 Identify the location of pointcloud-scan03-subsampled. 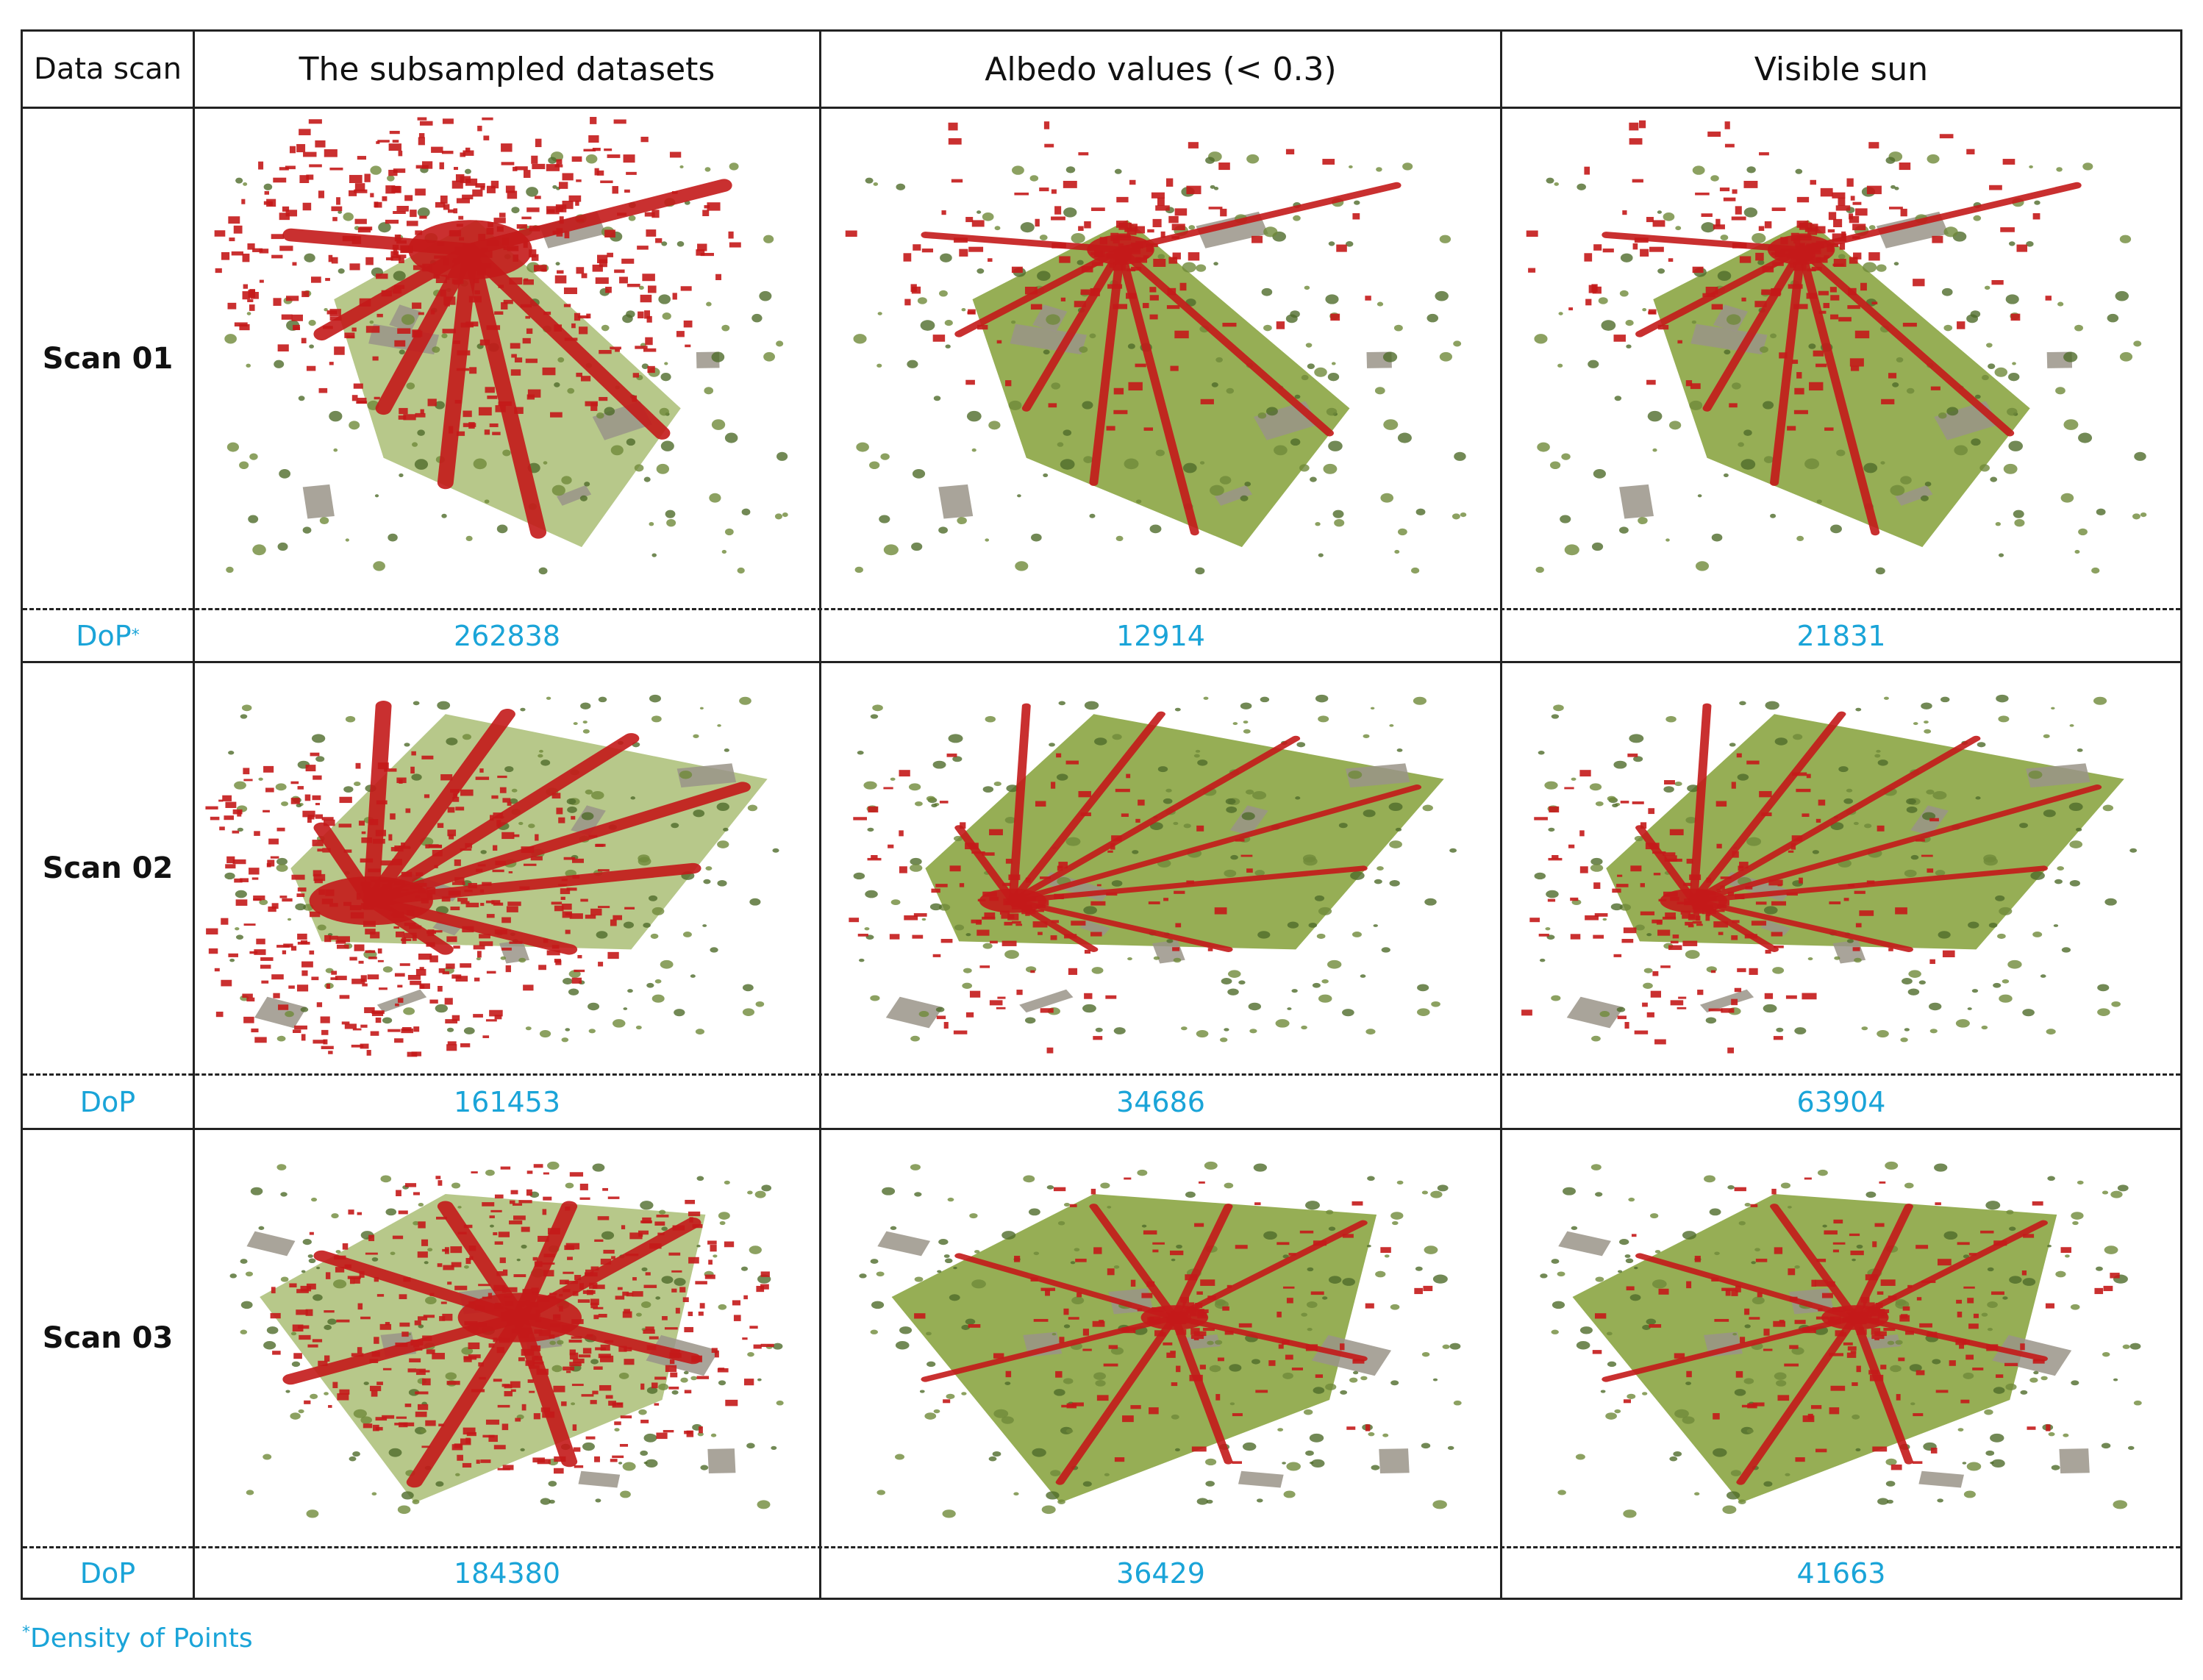
(508, 1338).